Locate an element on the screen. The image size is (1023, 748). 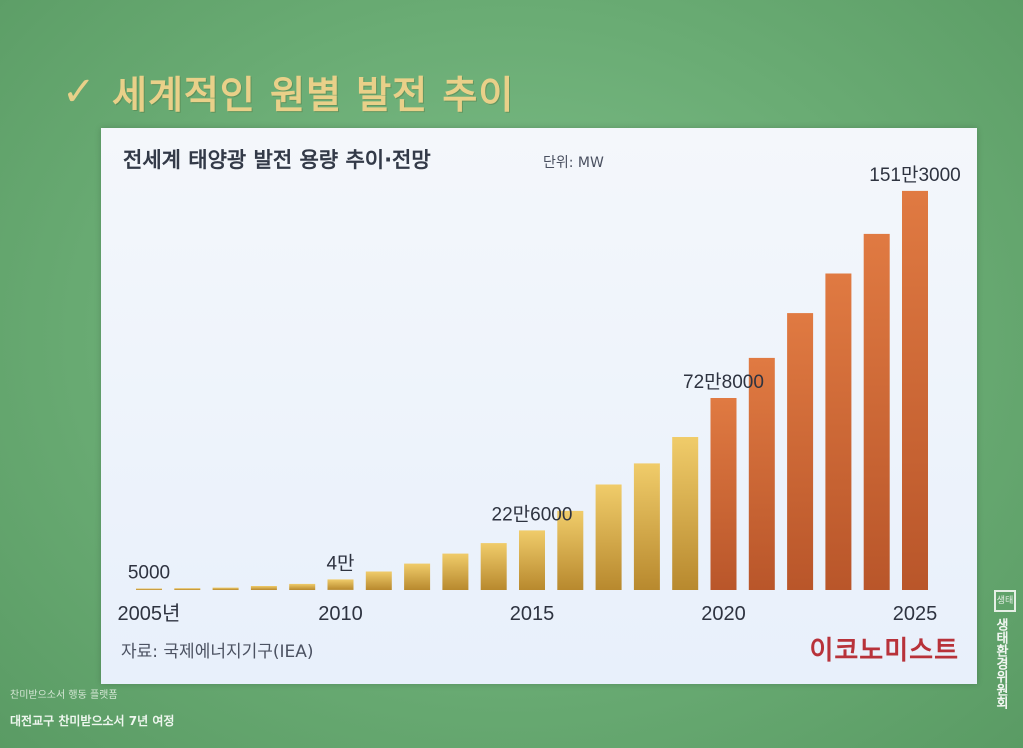
x-tick-2010: 2010 is located at coordinates (340, 614).